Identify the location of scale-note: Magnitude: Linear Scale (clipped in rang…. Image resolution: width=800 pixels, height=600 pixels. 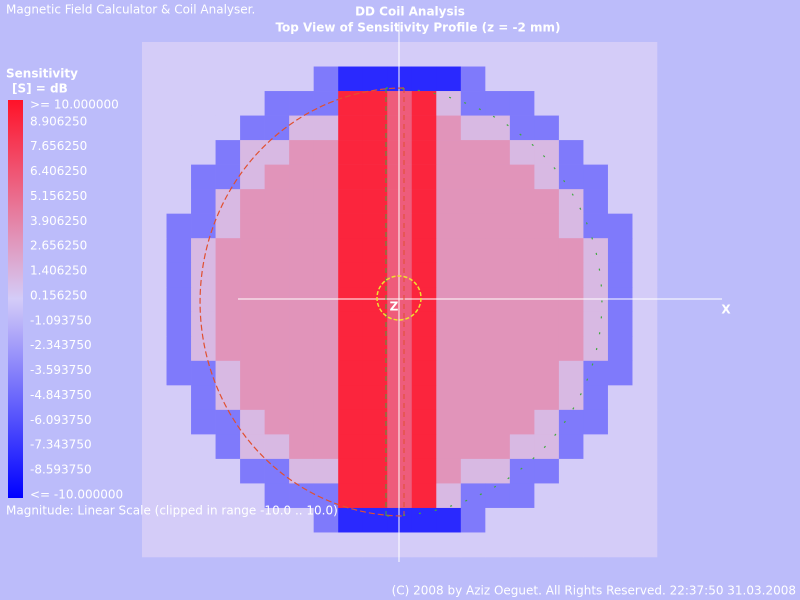
(172, 511).